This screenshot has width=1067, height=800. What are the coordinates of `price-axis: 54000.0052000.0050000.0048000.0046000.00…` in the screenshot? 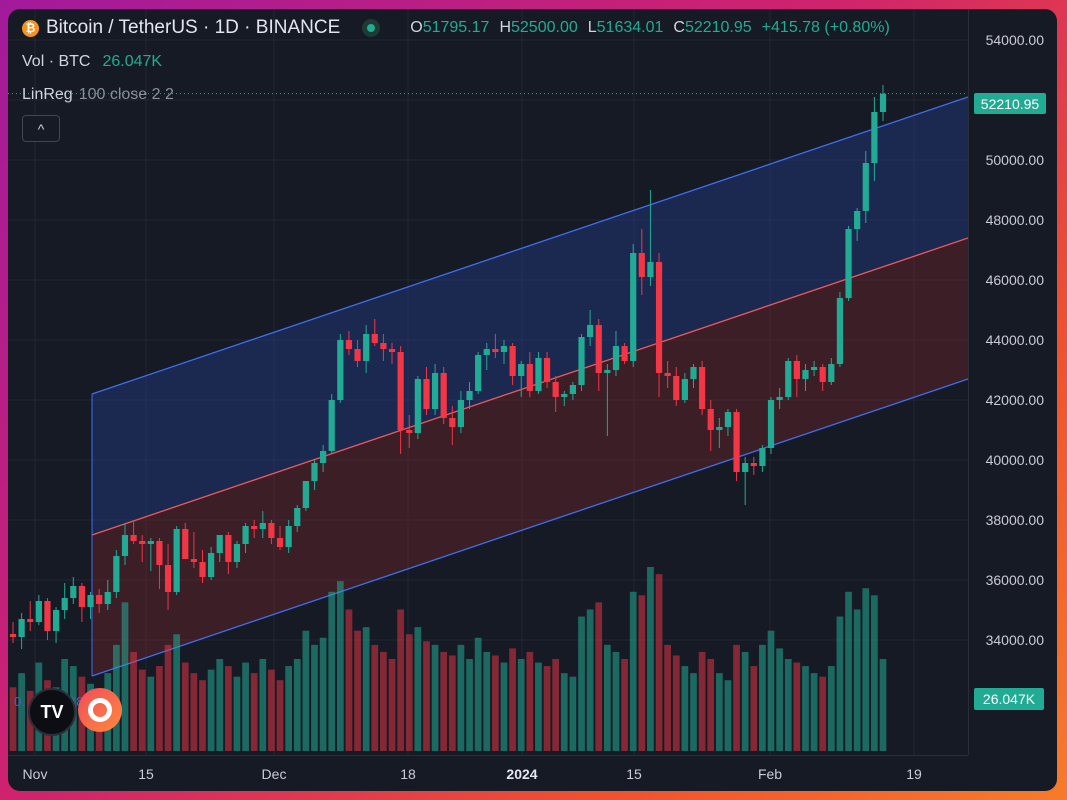 It's located at (1012, 382).